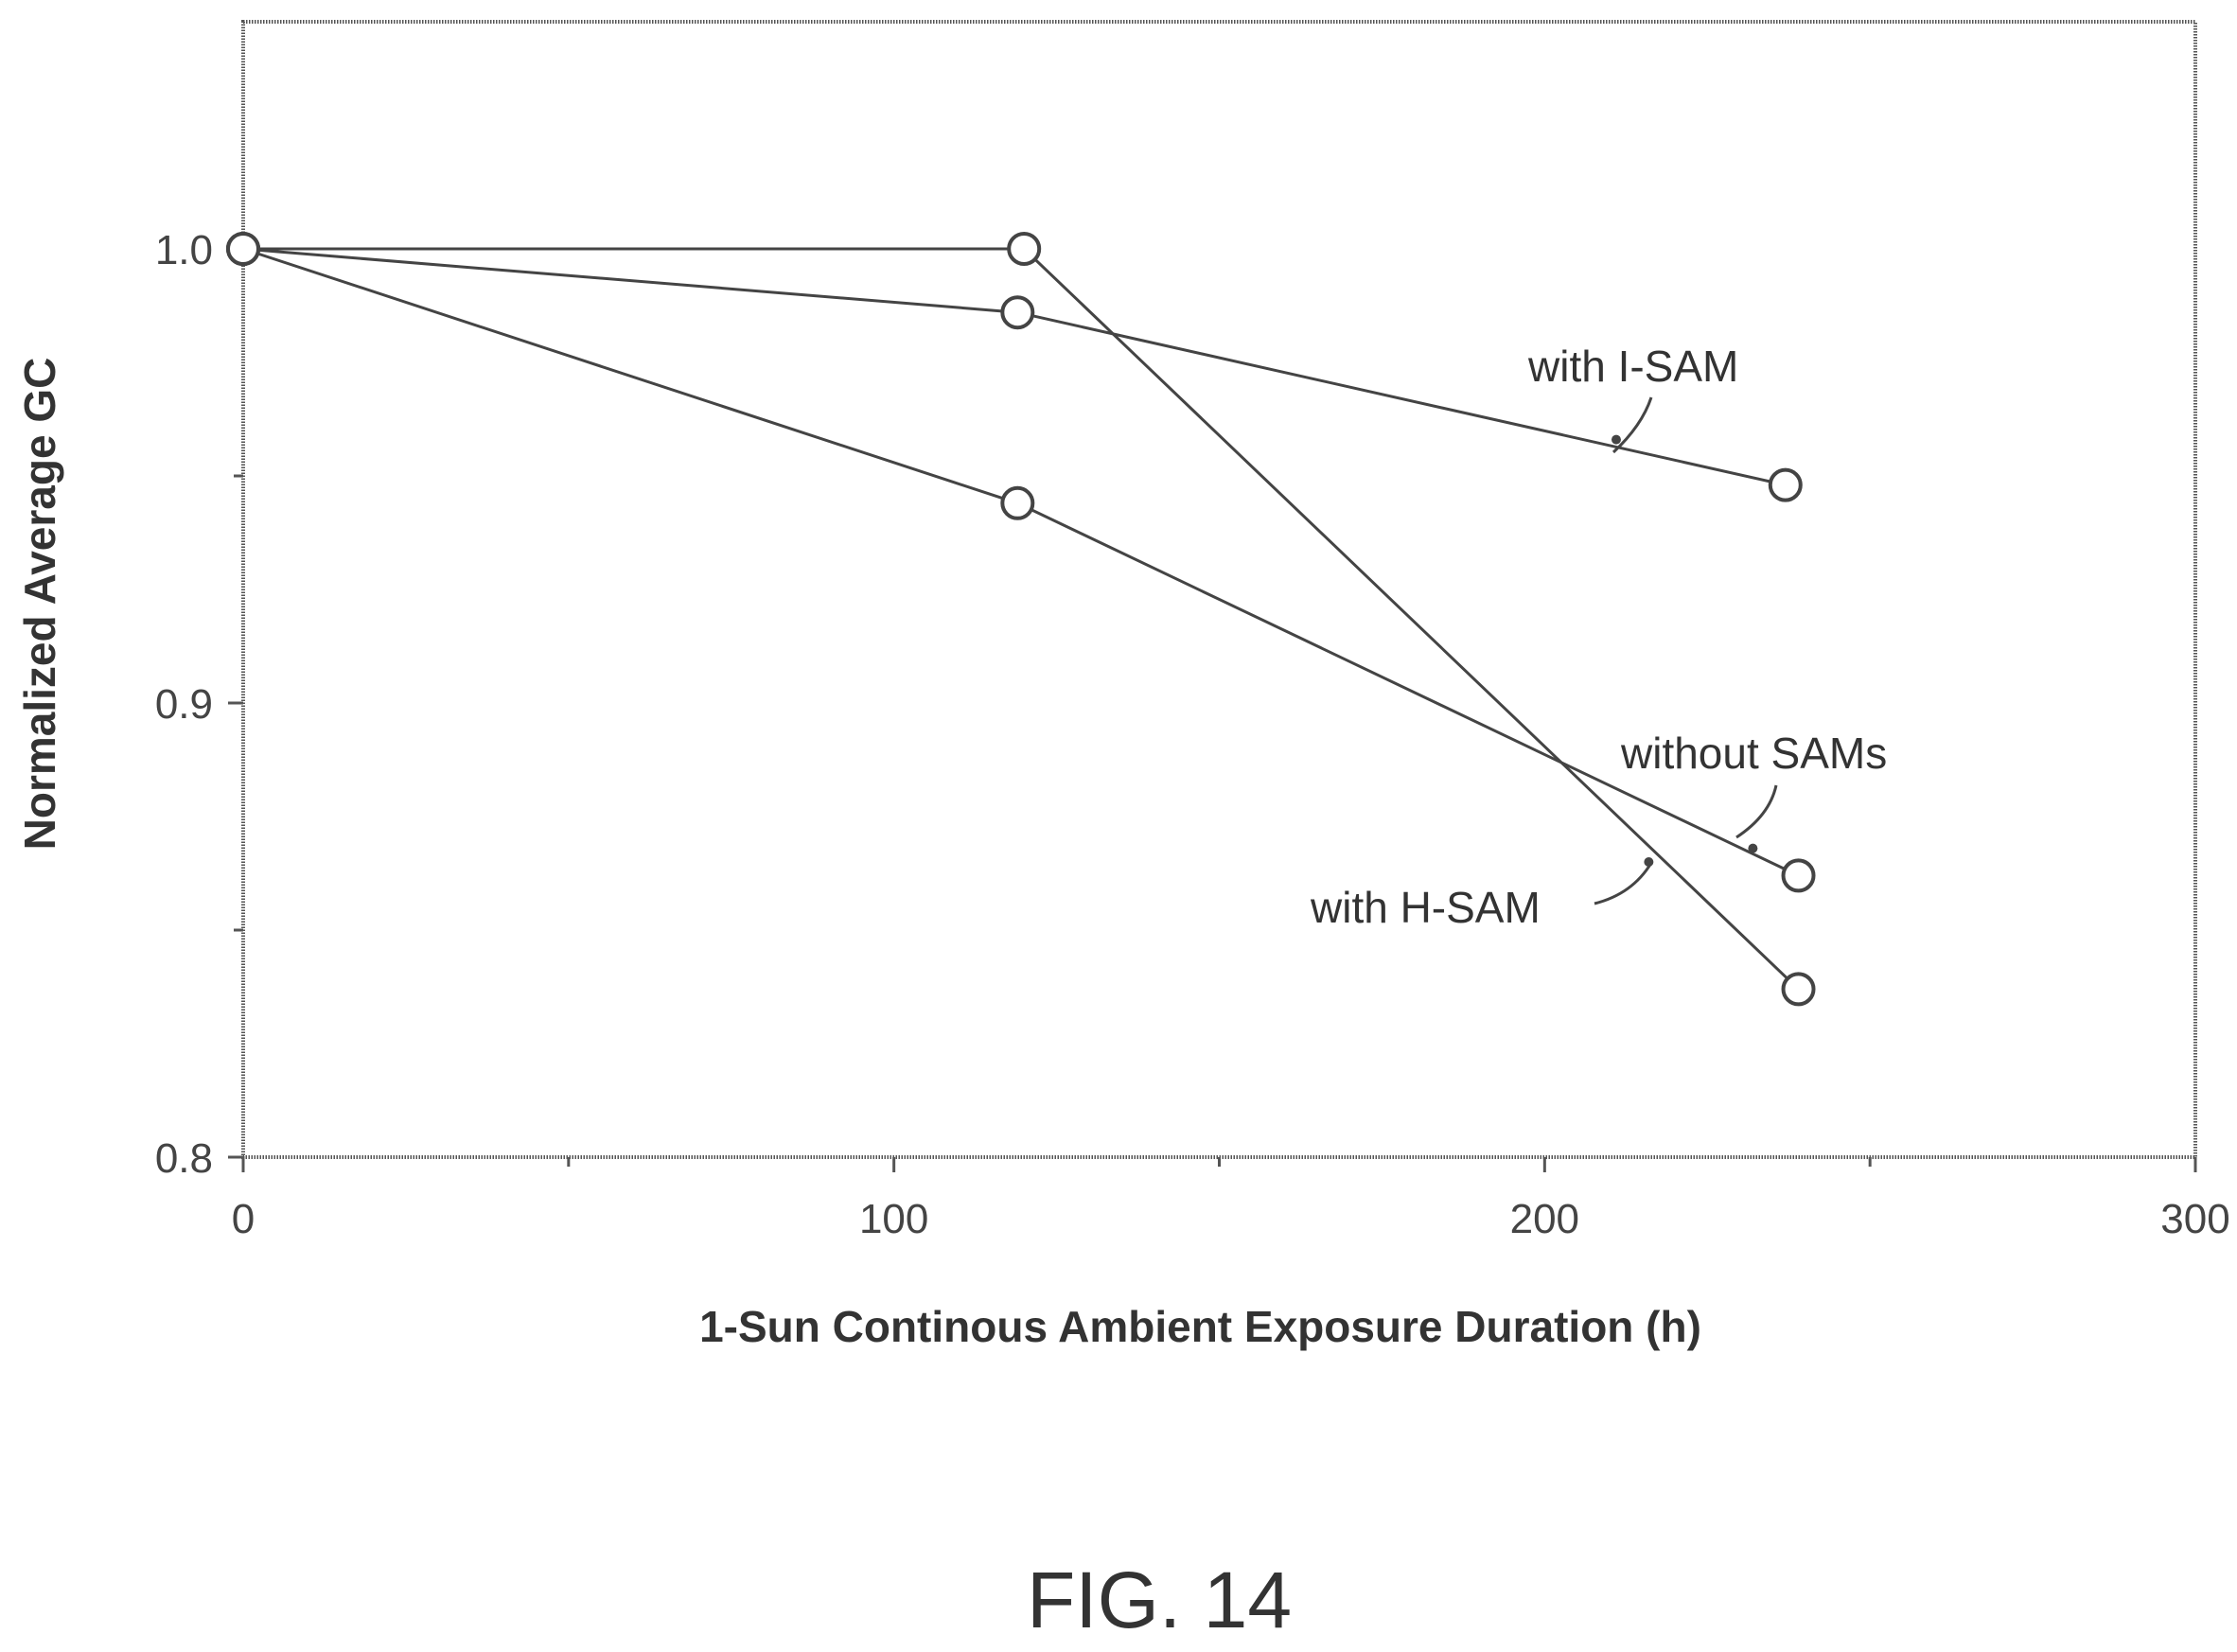 The height and width of the screenshot is (1652, 2237). I want to click on x-tick-label: 0, so click(243, 1219).